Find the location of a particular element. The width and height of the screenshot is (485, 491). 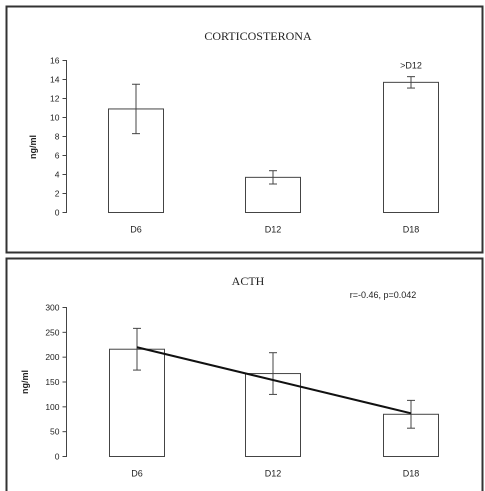

correlation-annotation: r=-0.46, p=0.042 is located at coordinates (383, 295).